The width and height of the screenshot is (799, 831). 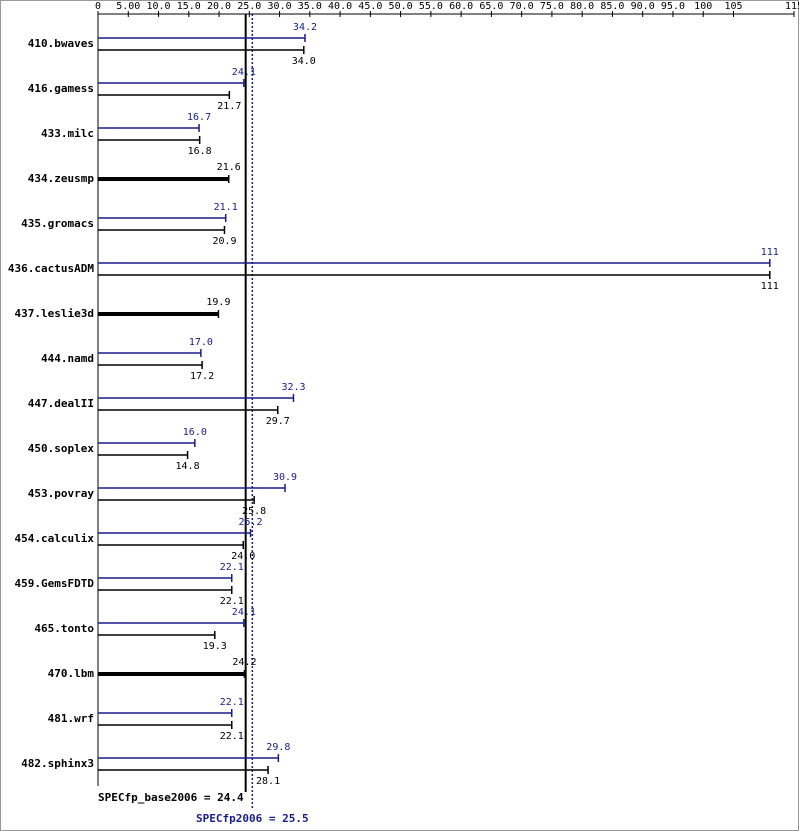 What do you see at coordinates (57, 223) in the screenshot?
I see `category-label: 435.gromacs` at bounding box center [57, 223].